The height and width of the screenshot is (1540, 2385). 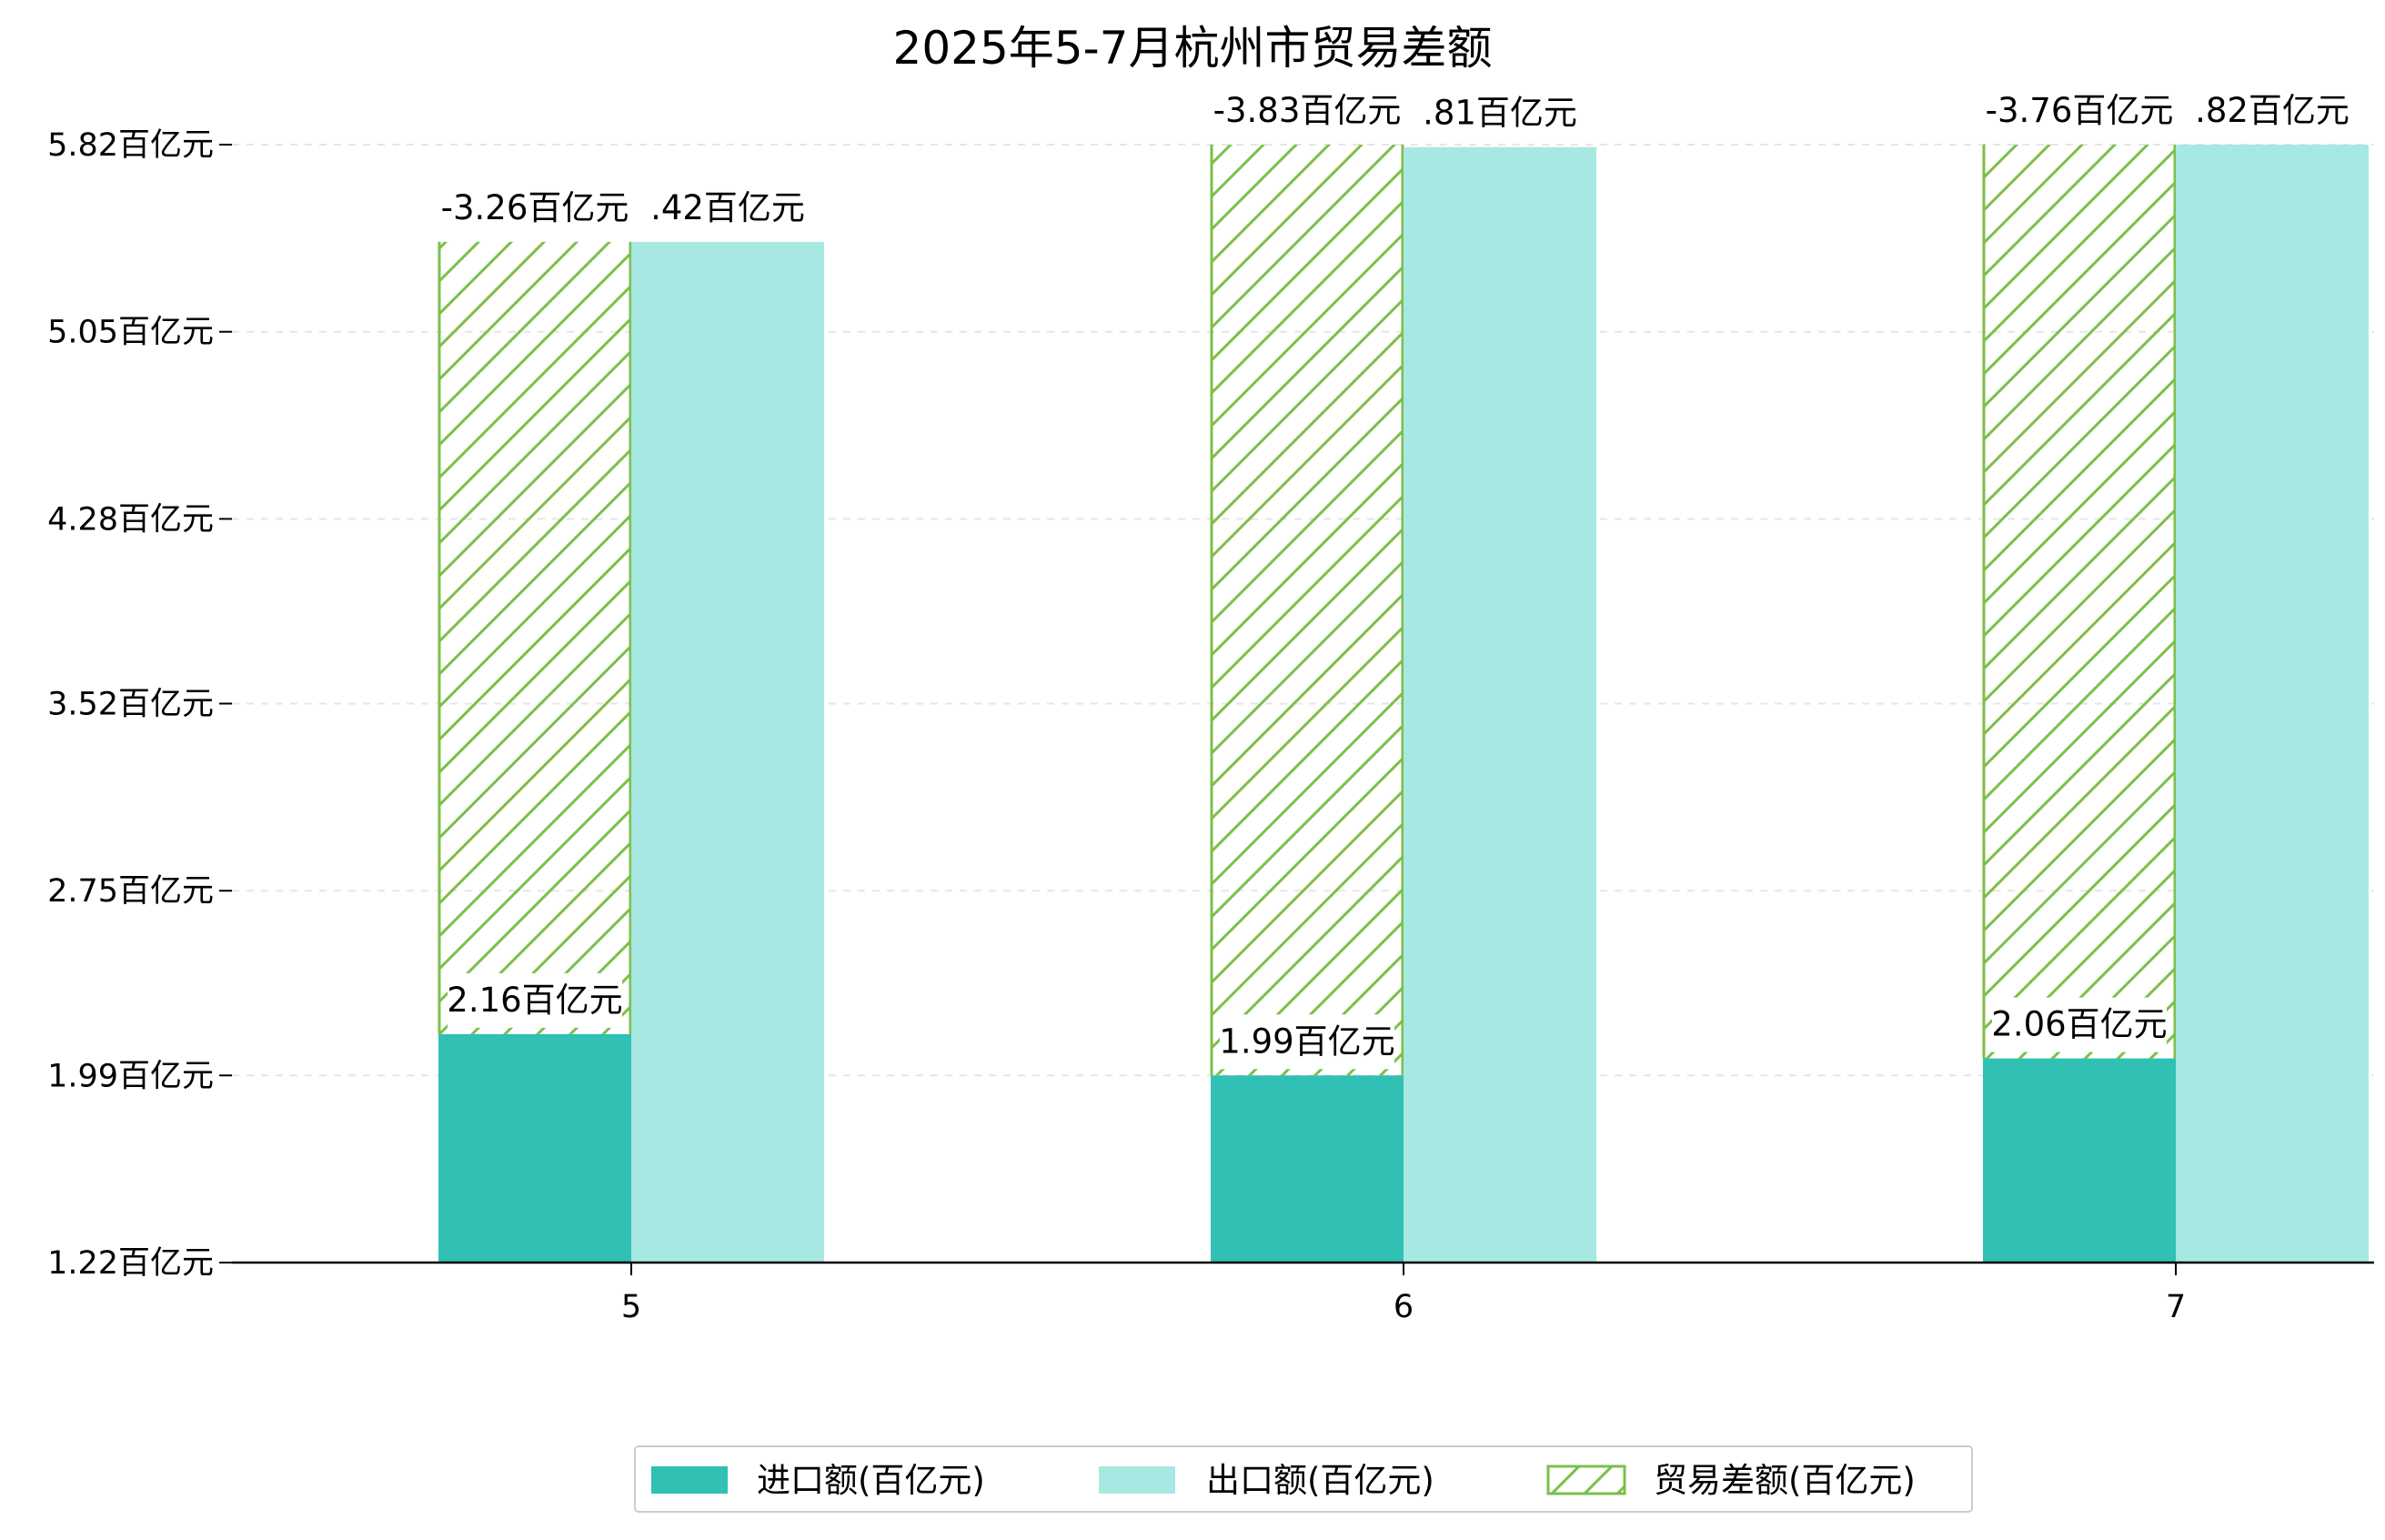 What do you see at coordinates (130, 519) in the screenshot?
I see `ytick-label: 4.28百亿元` at bounding box center [130, 519].